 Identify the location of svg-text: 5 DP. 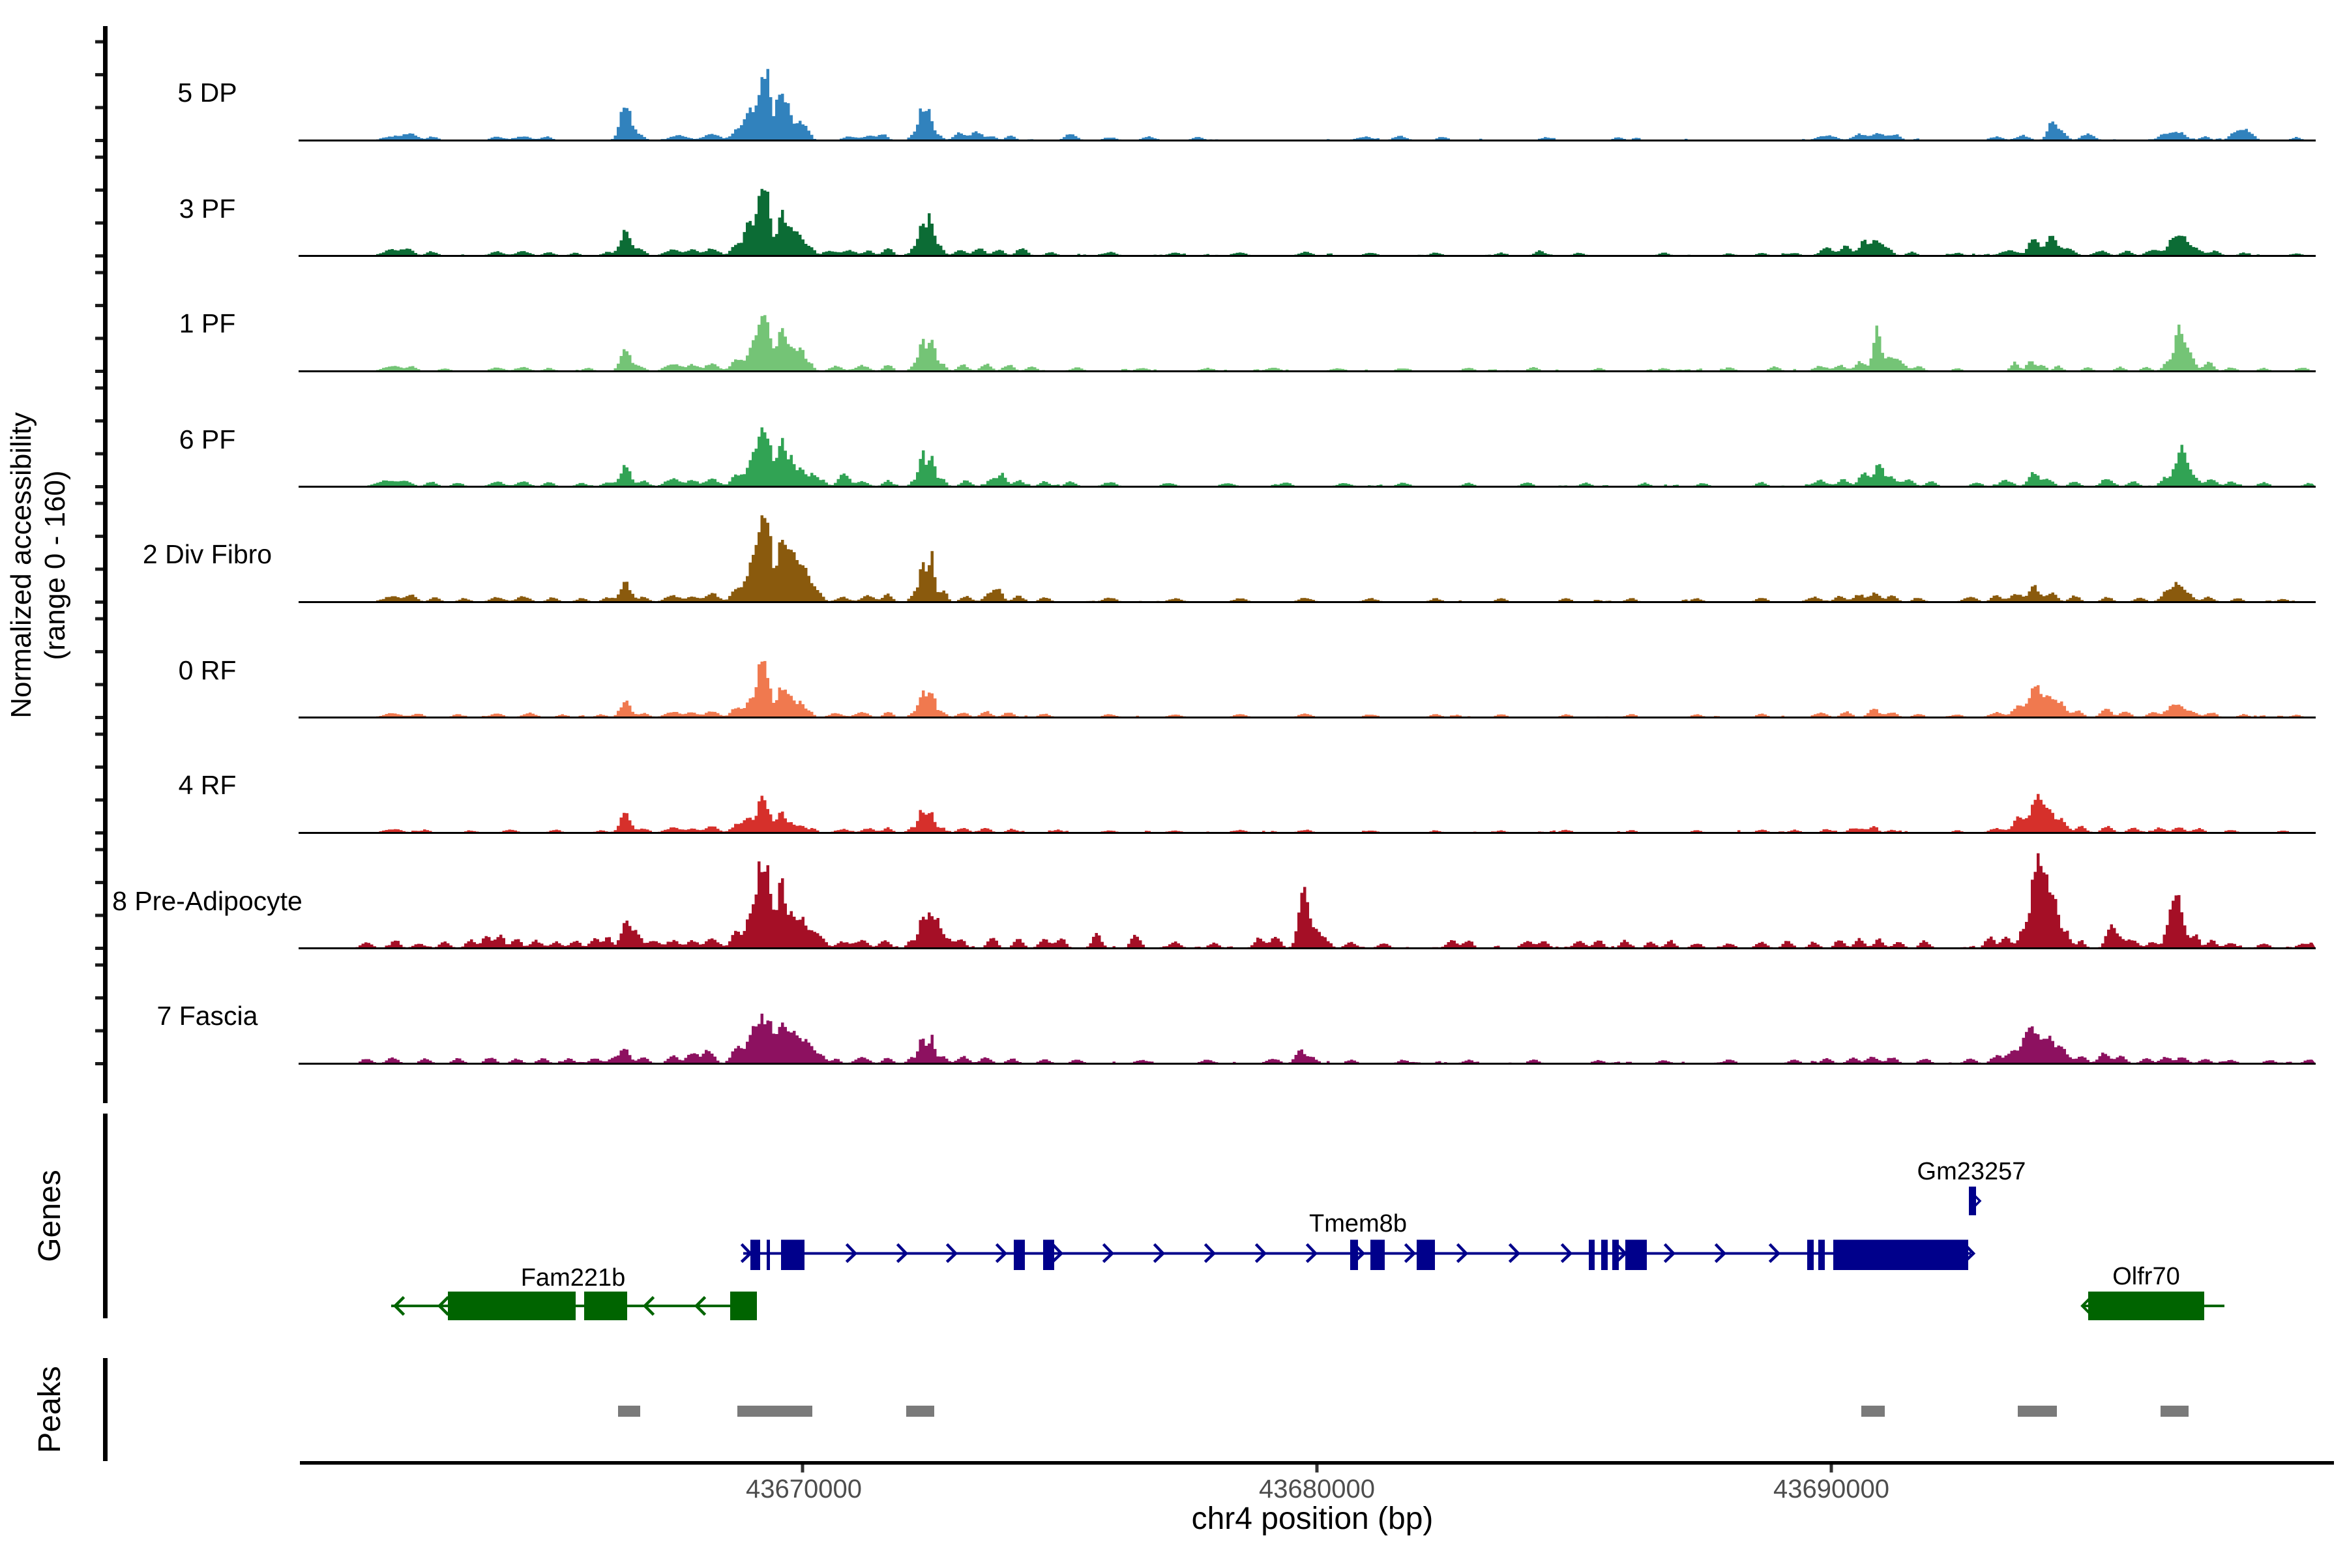
(207, 93).